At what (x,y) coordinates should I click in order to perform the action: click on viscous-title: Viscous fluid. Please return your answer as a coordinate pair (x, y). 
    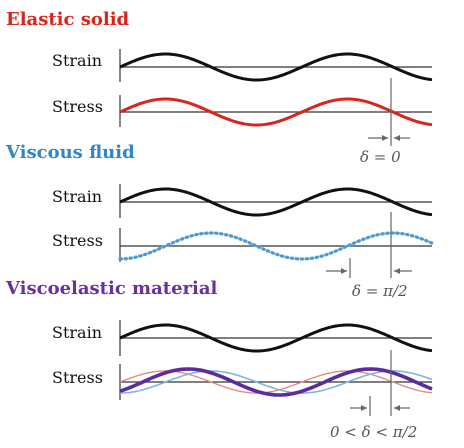
    Looking at the image, I should click on (70, 152).